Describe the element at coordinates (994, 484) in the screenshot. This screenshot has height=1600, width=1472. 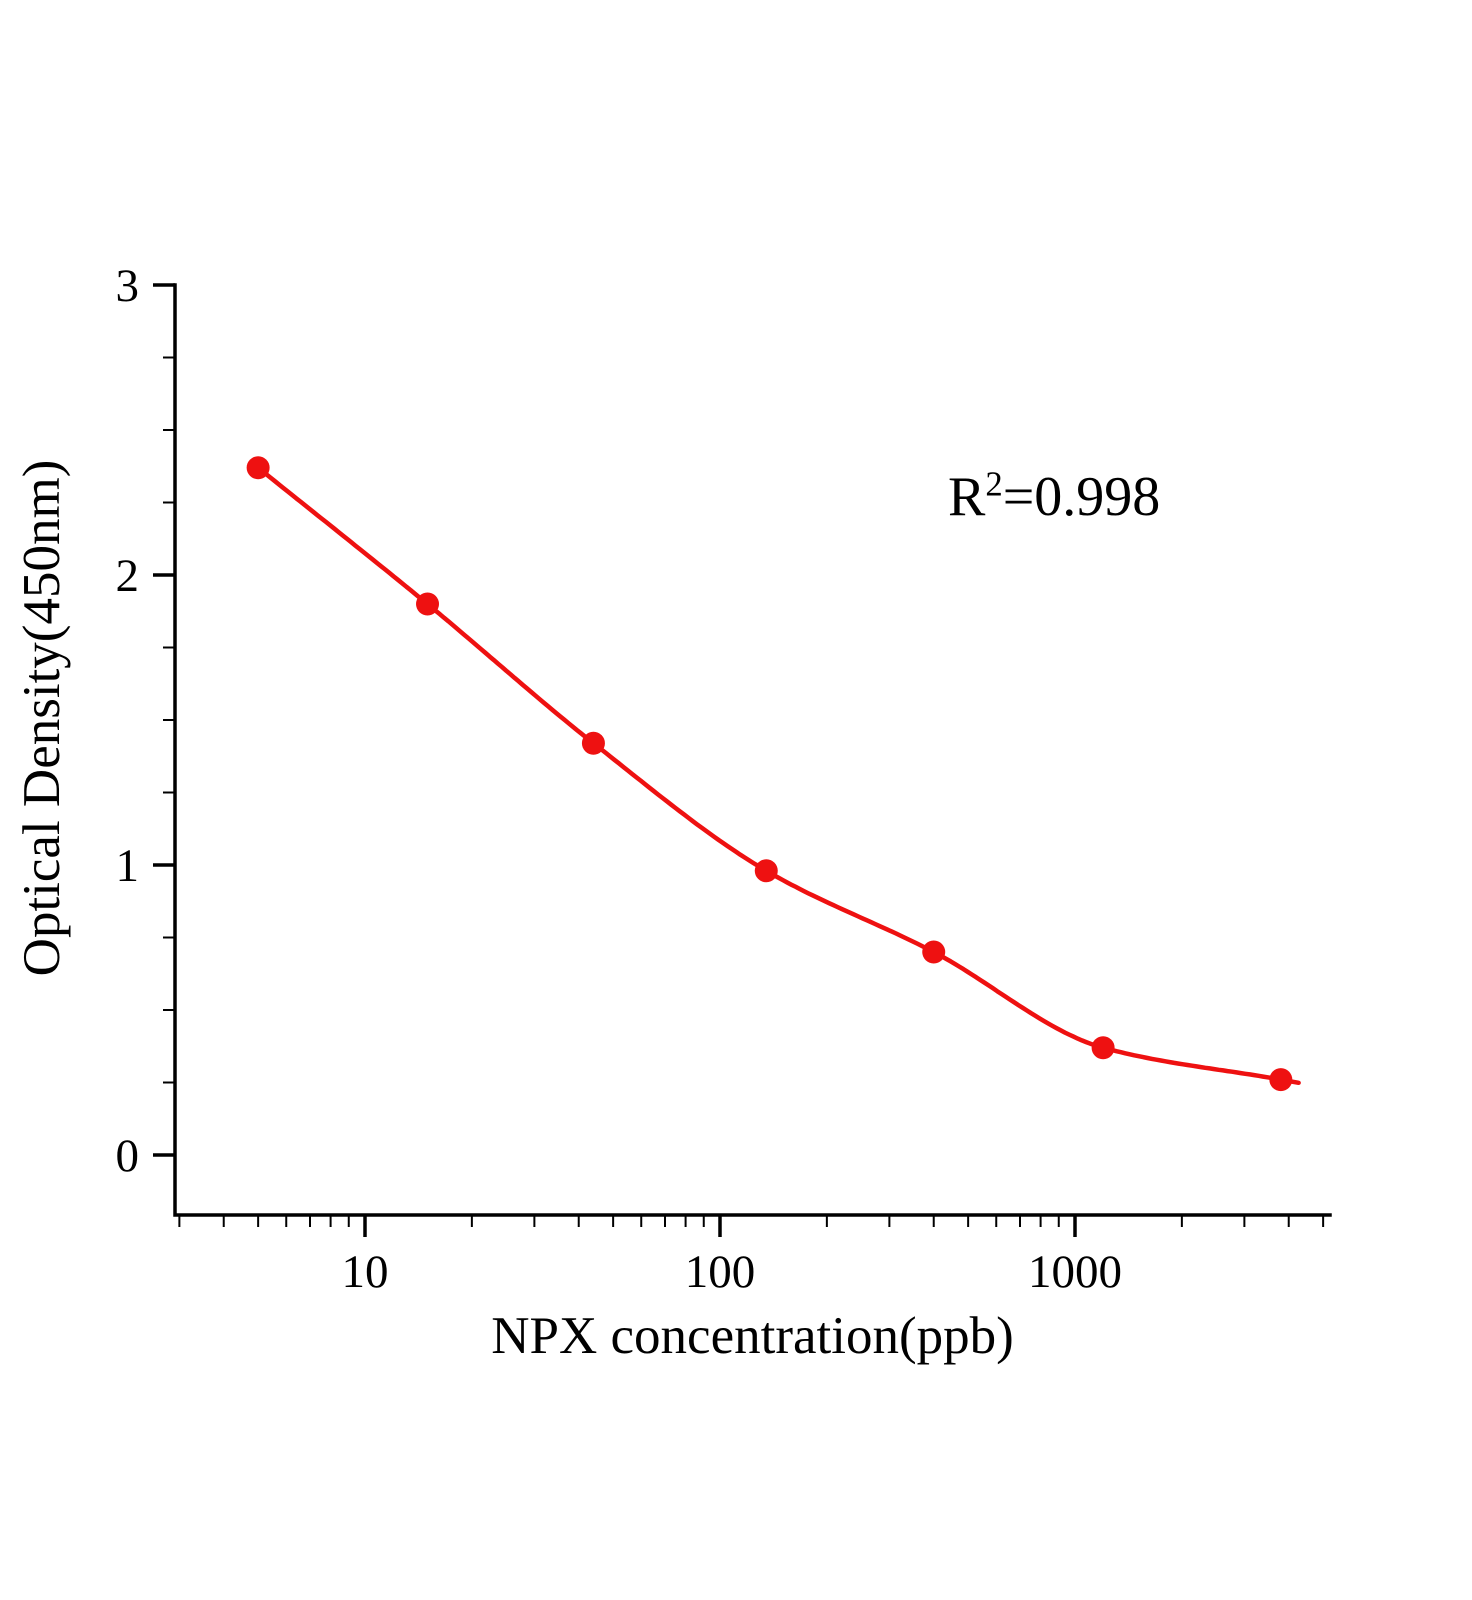
I see `r-squared-superscript: 2` at that location.